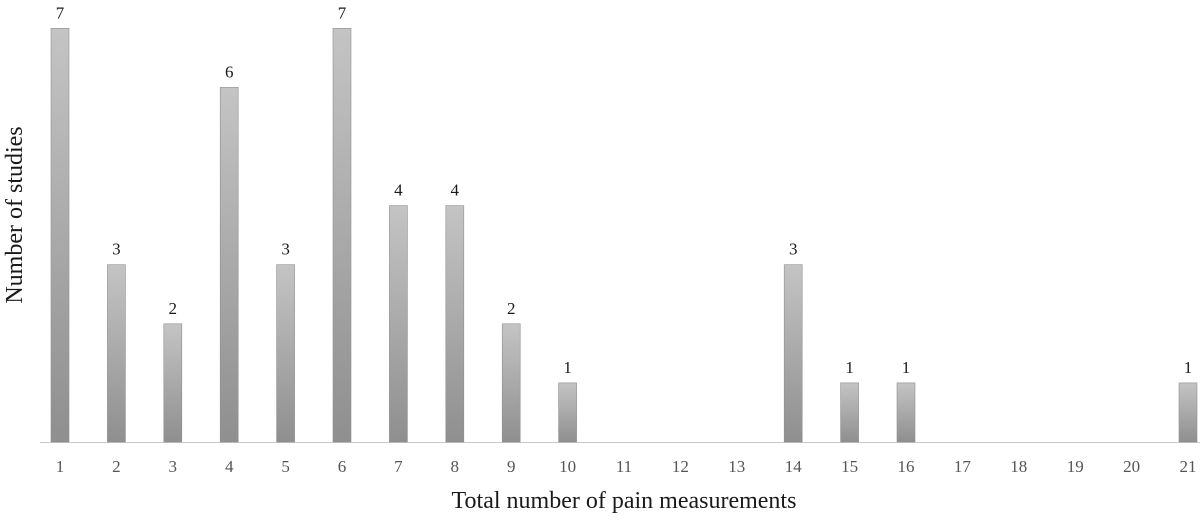  I want to click on x-tick-label-2: 2, so click(116, 466).